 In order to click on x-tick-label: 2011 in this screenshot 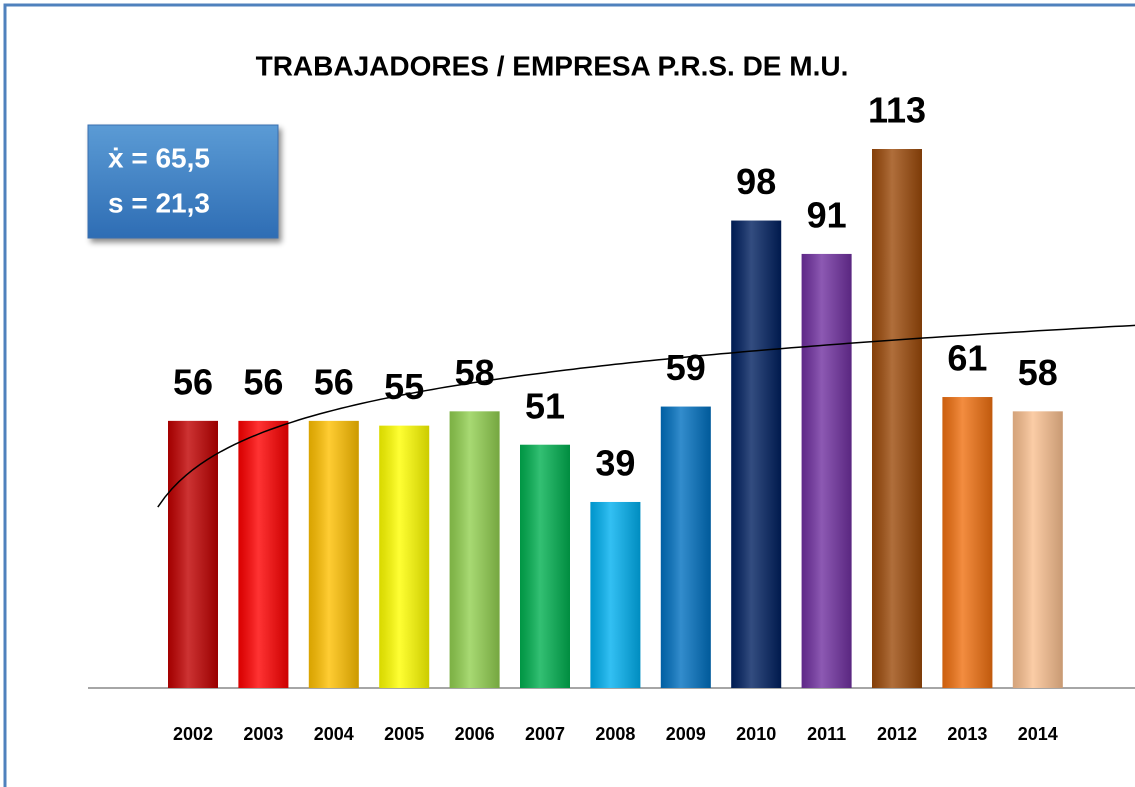, I will do `click(826, 734)`.